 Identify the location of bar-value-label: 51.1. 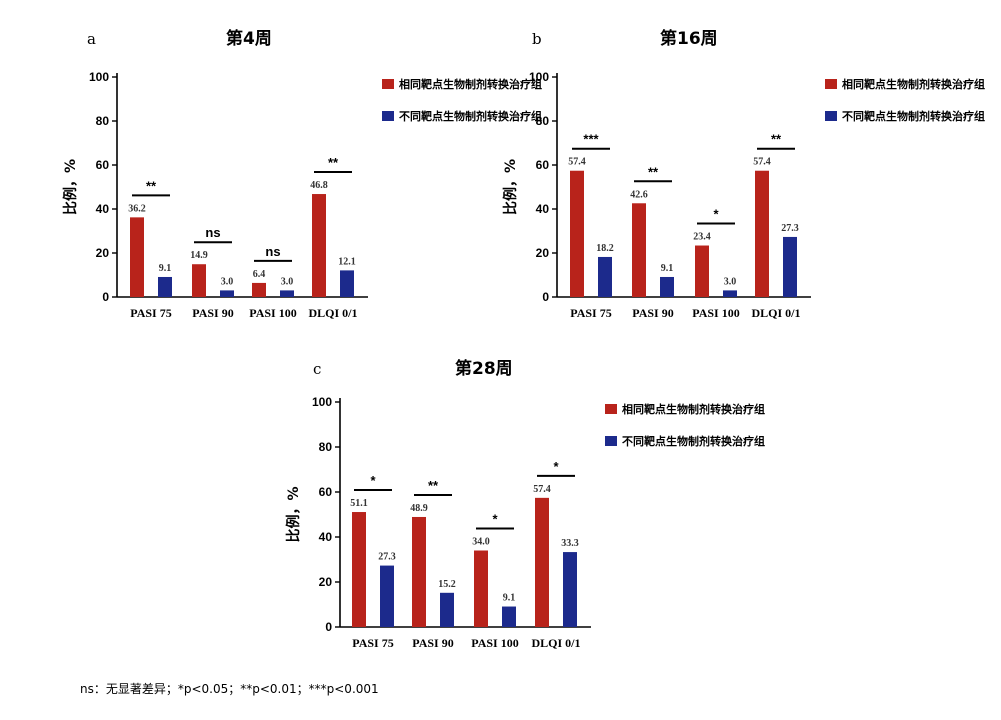
(359, 503).